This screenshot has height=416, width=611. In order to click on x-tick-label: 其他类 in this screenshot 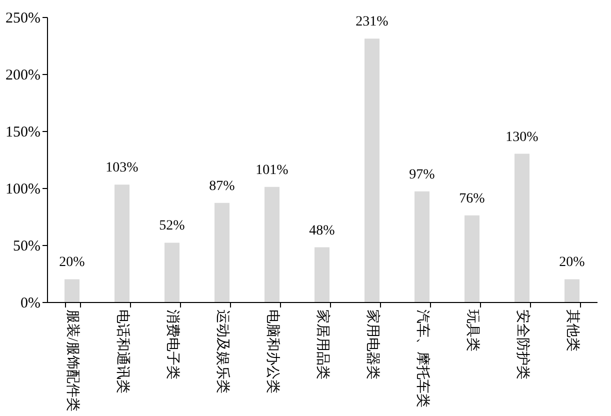, I will do `click(572, 331)`.